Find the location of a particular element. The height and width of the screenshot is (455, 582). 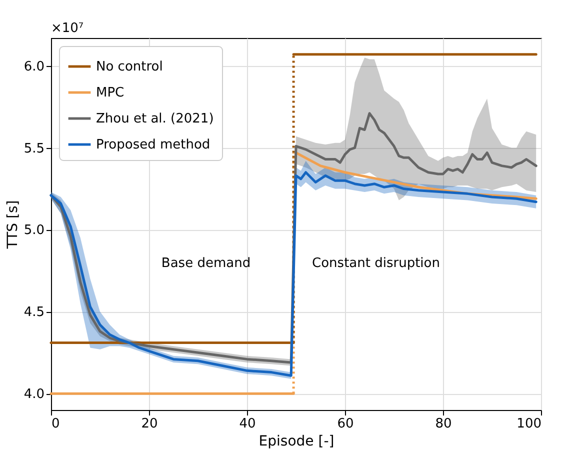

y-tick-label: 5.5 is located at coordinates (34, 148).